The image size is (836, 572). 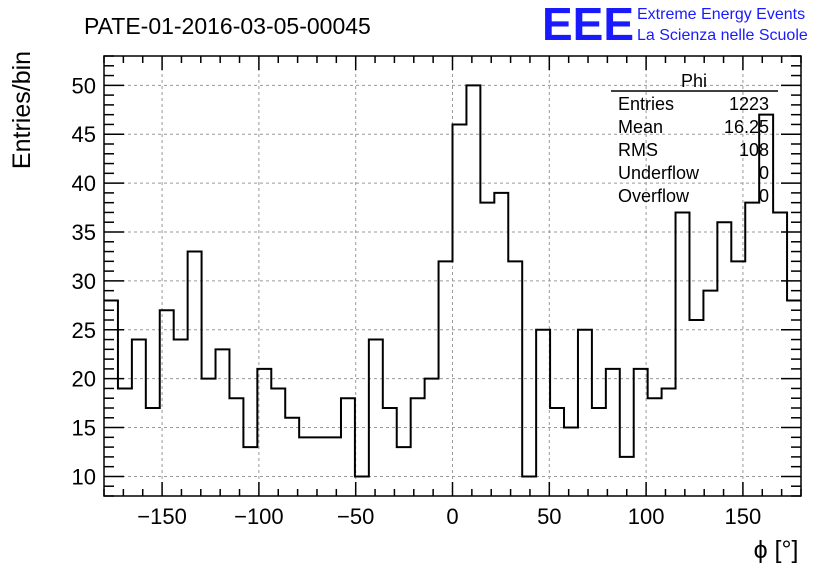 What do you see at coordinates (227, 26) in the screenshot?
I see `chart-title: PATE-01-2016-03-05-00045` at bounding box center [227, 26].